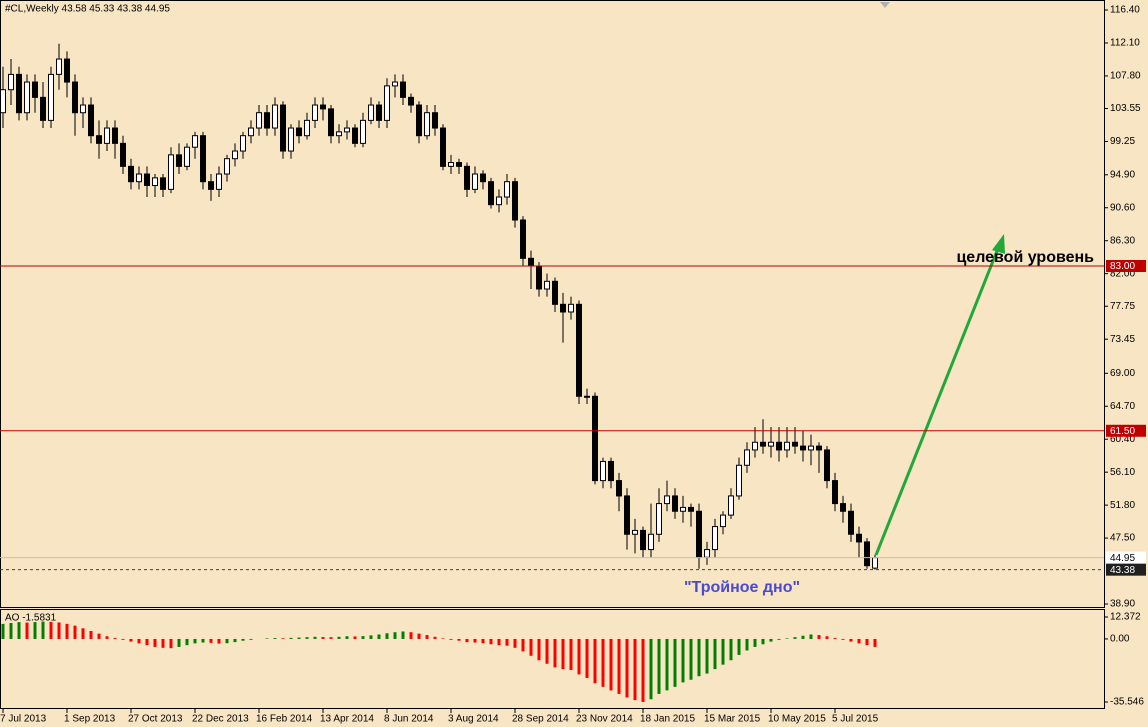 This screenshot has width=1148, height=727. What do you see at coordinates (1122, 558) in the screenshot?
I see `level-label: 44.95` at bounding box center [1122, 558].